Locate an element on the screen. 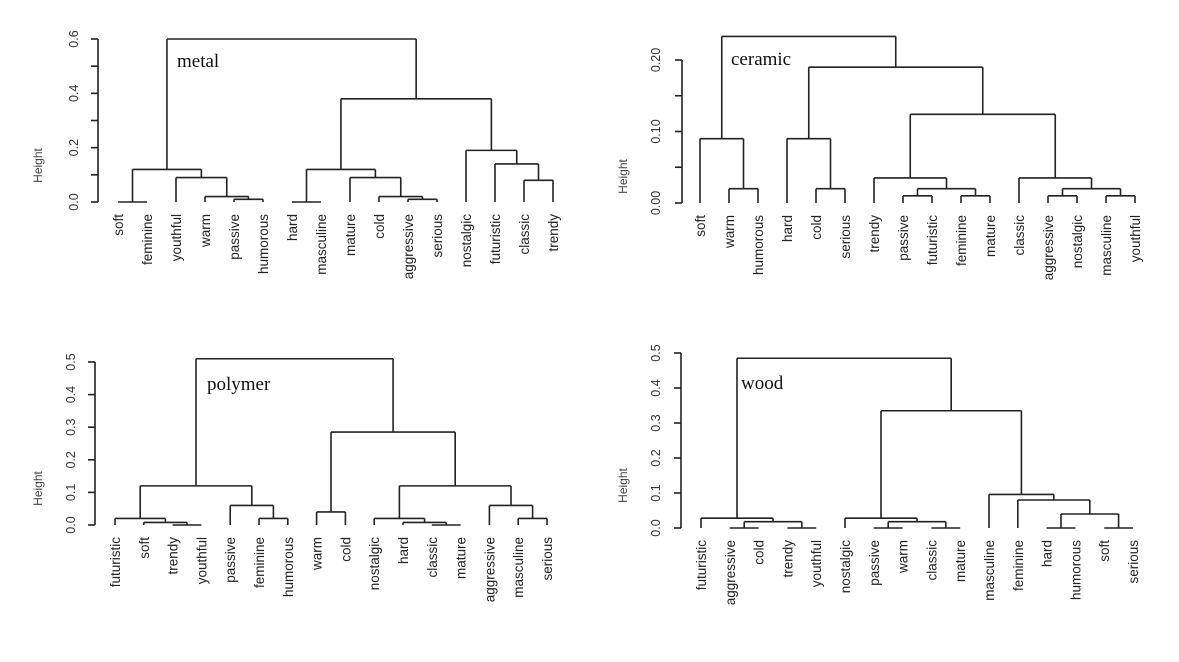 The width and height of the screenshot is (1179, 662). panel-title: polymer is located at coordinates (239, 384).